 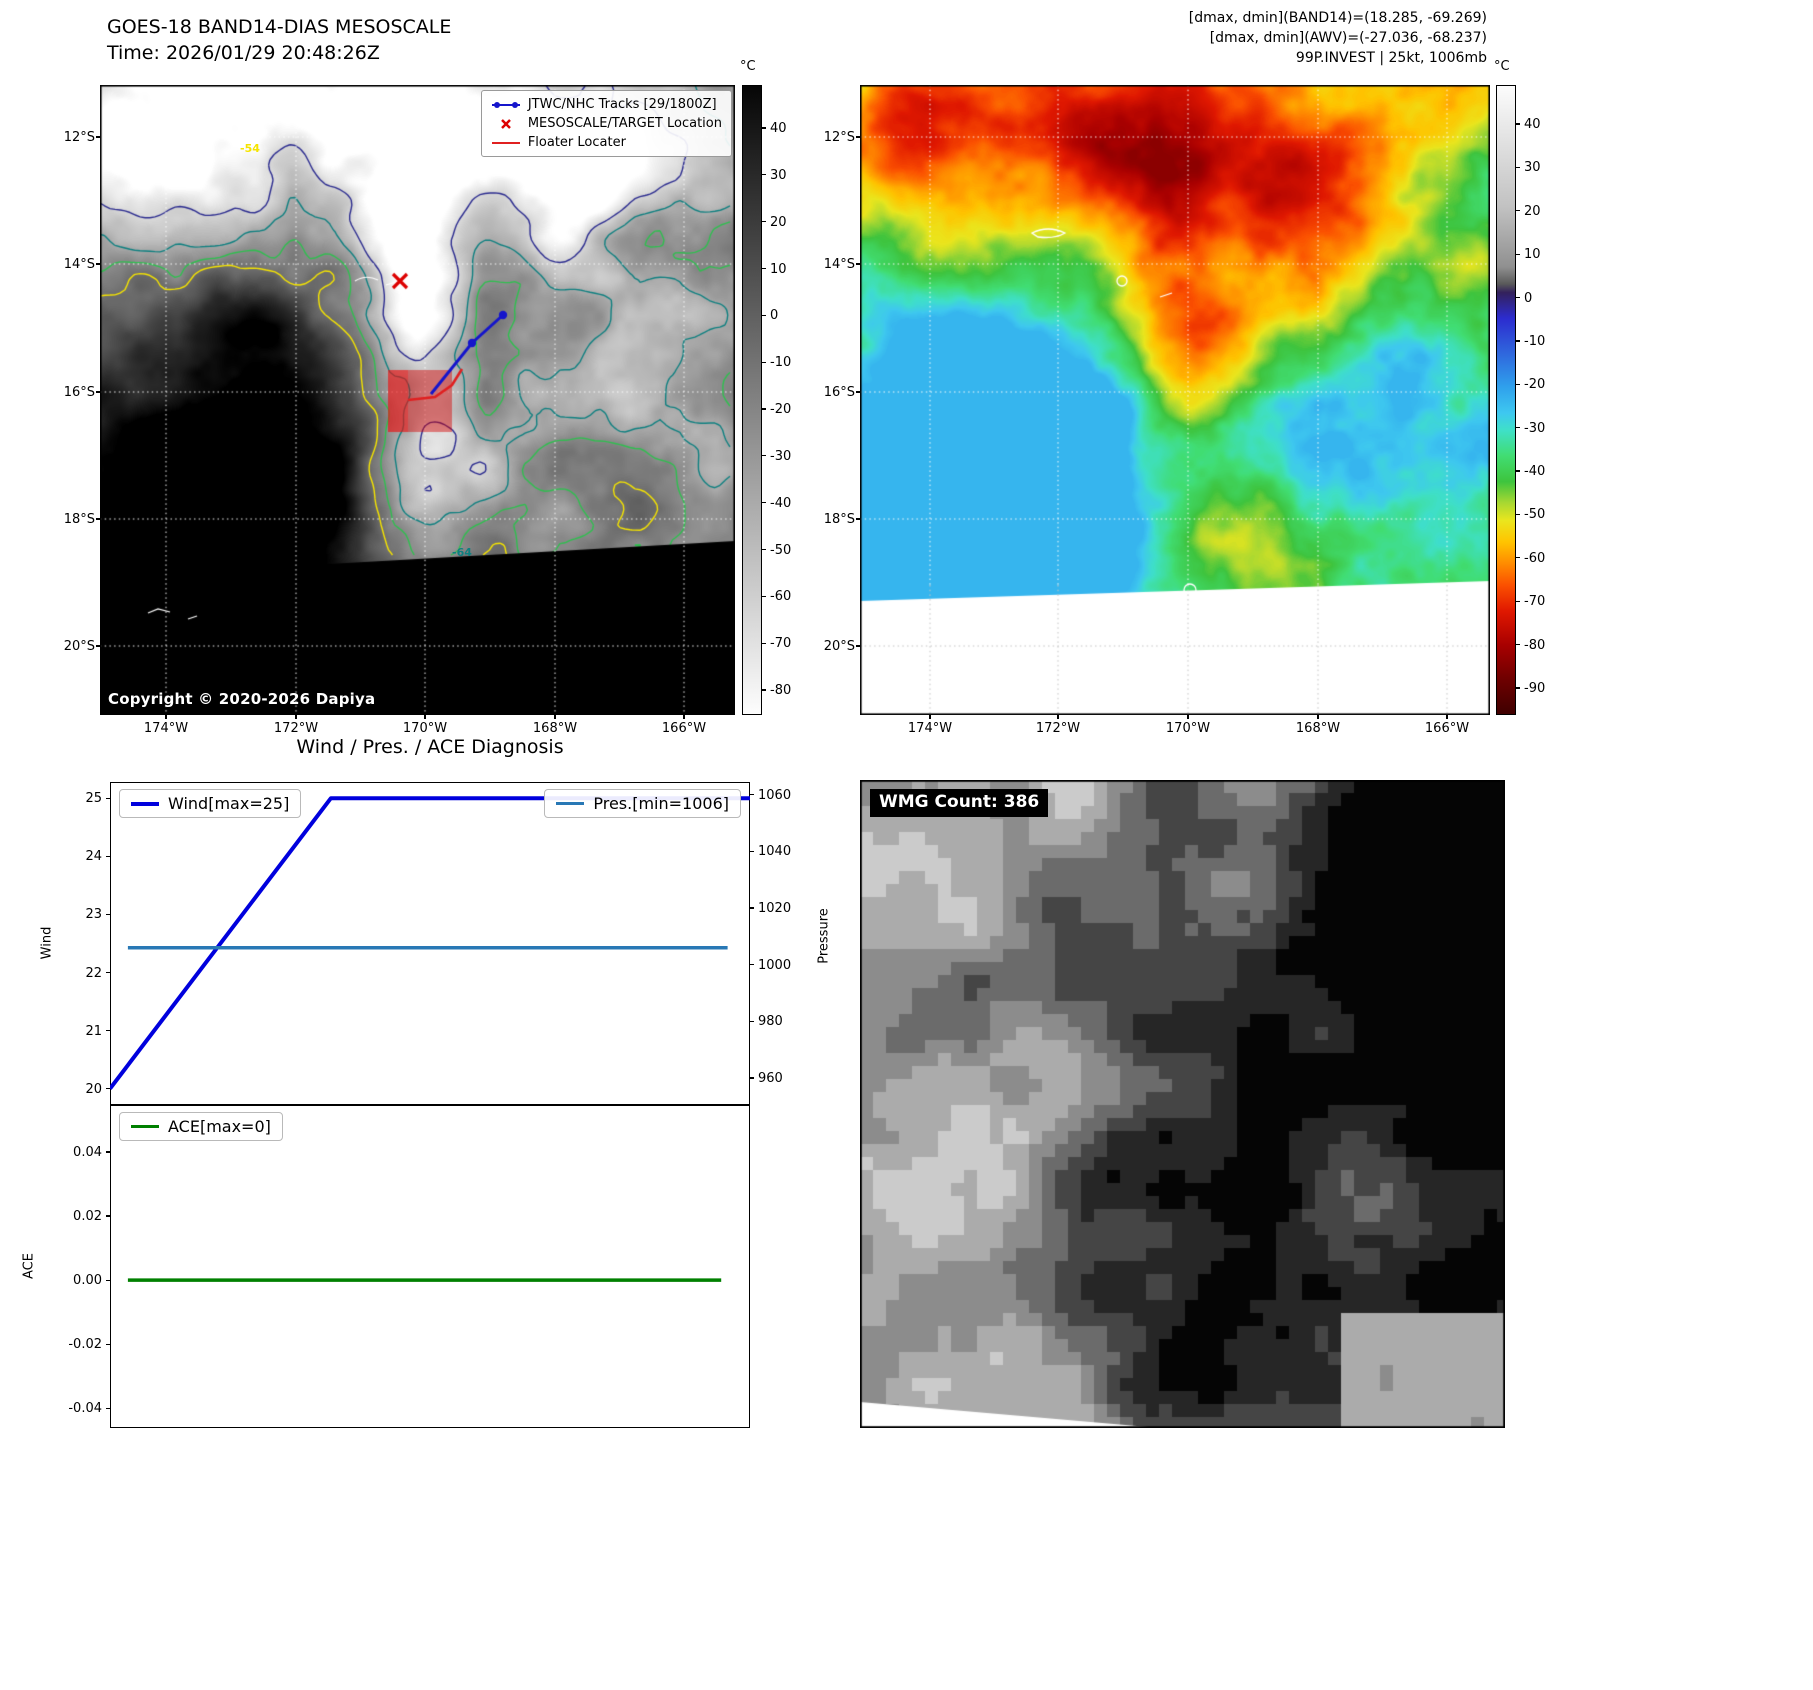 I want to click on wind-legend: Wind[max=25], so click(x=210, y=803).